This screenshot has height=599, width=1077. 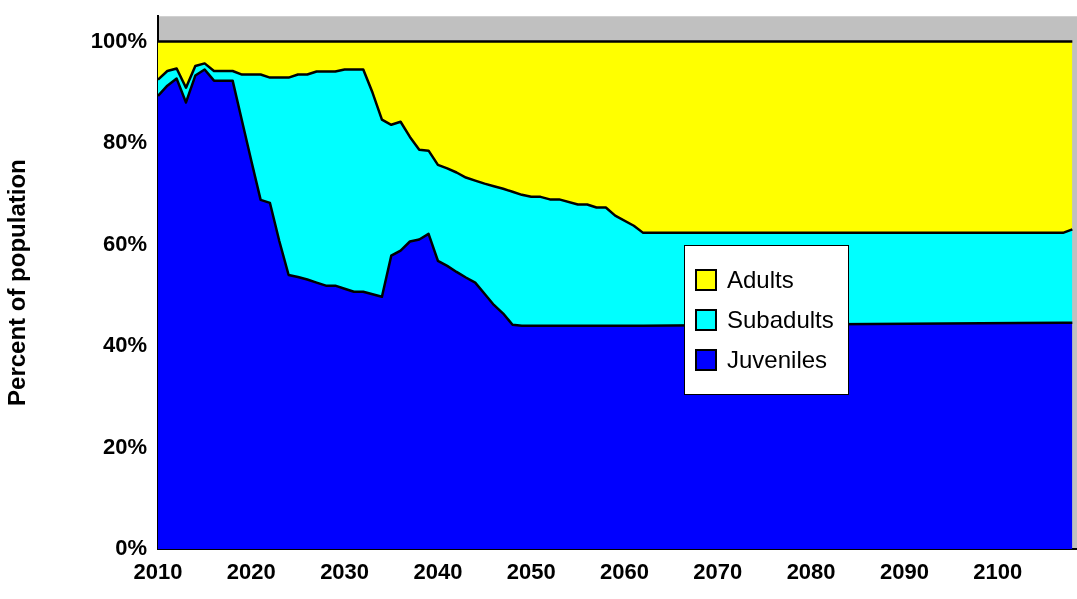 I want to click on y-tick-label: 80%, so click(x=124, y=142).